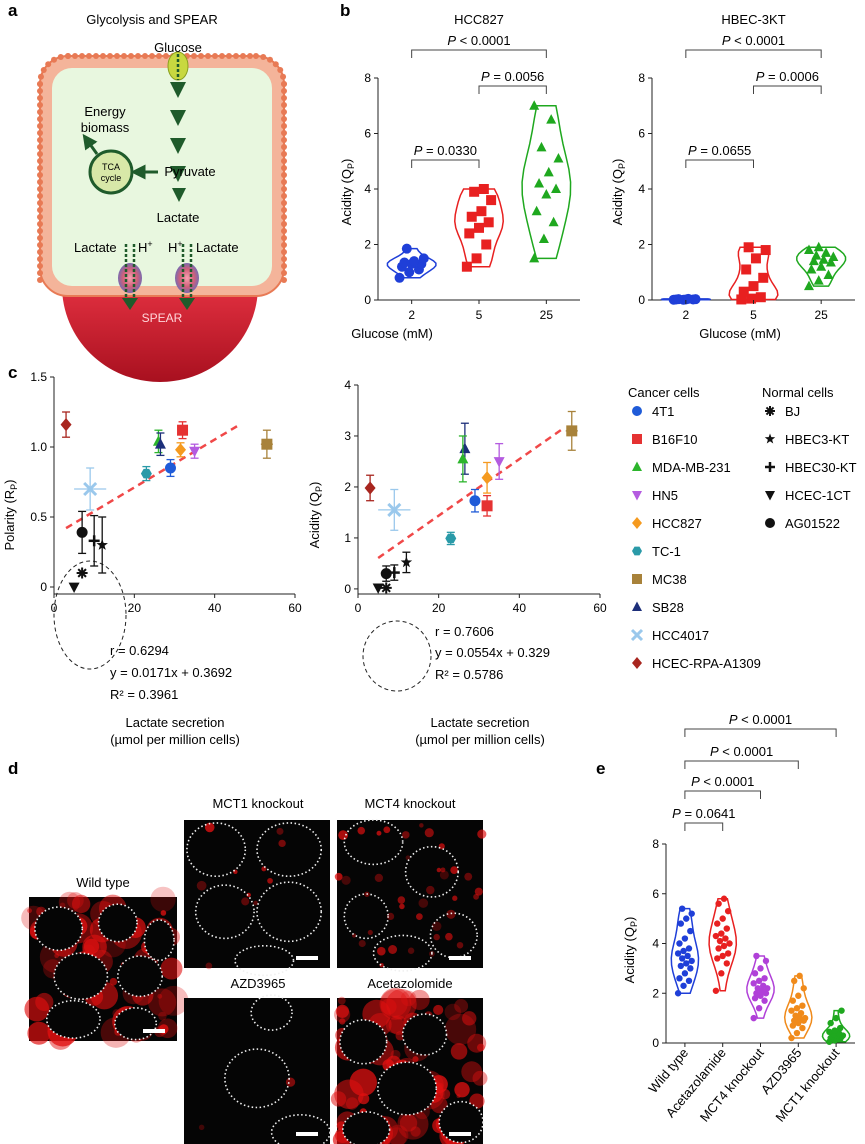 The width and height of the screenshot is (865, 1144). I want to click on chart-c-polarity: 00.51.01.50 20 40 60, so click(166, 520).